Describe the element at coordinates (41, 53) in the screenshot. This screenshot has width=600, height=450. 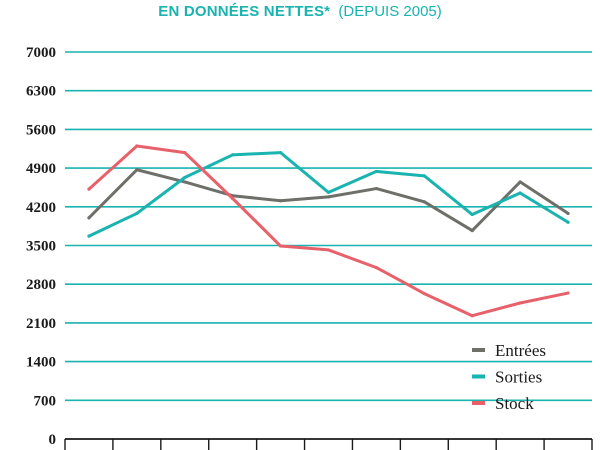
I see `y-tick-label: 7000` at that location.